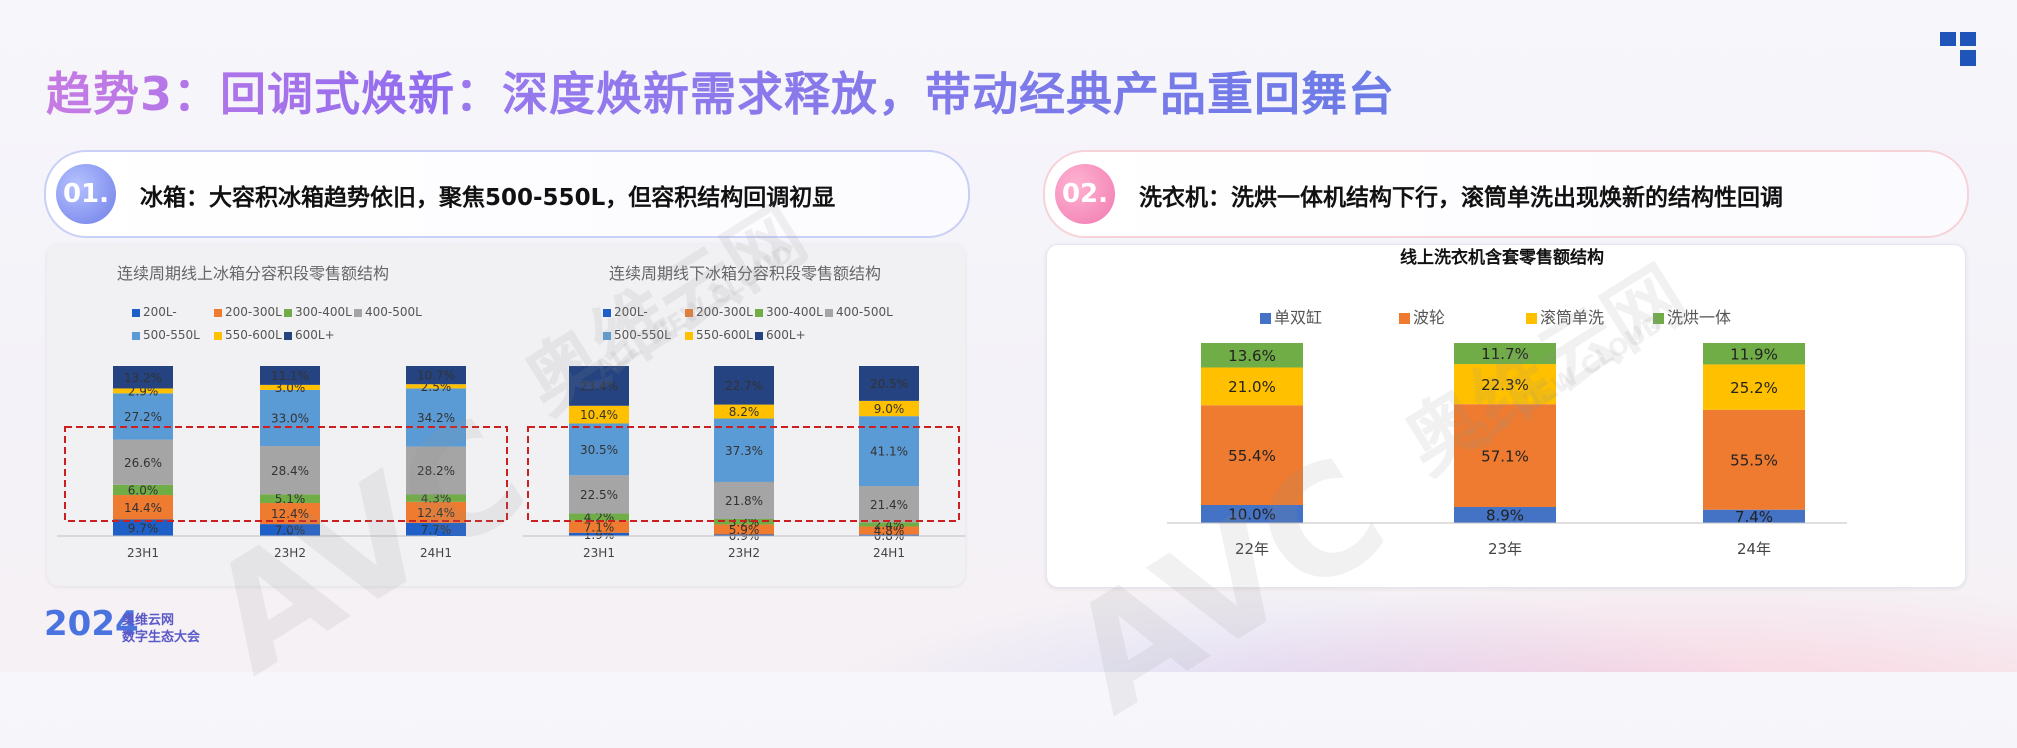  I want to click on data-label: 21.4%, so click(889, 505).